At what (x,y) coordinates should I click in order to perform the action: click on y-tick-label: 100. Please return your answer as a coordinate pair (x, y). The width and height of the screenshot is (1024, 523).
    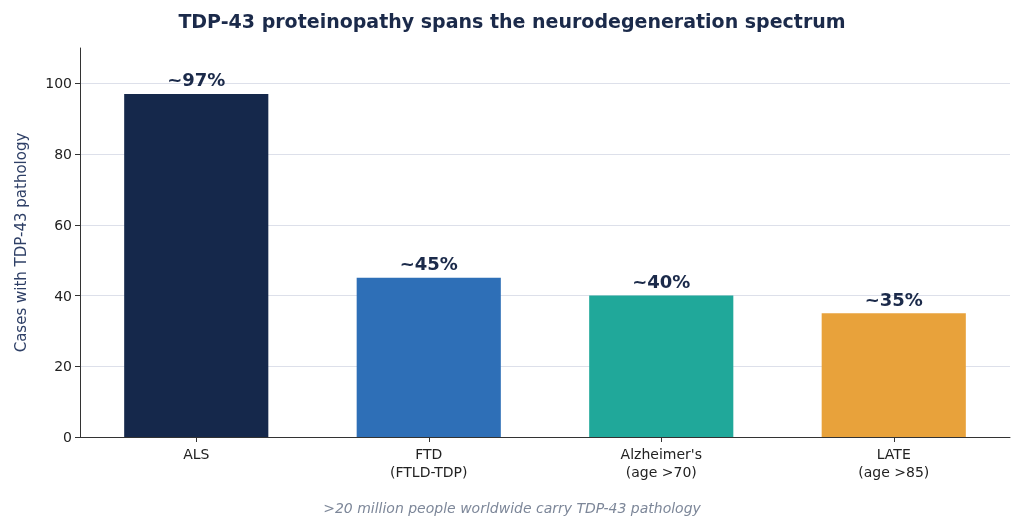
    Looking at the image, I should click on (58, 83).